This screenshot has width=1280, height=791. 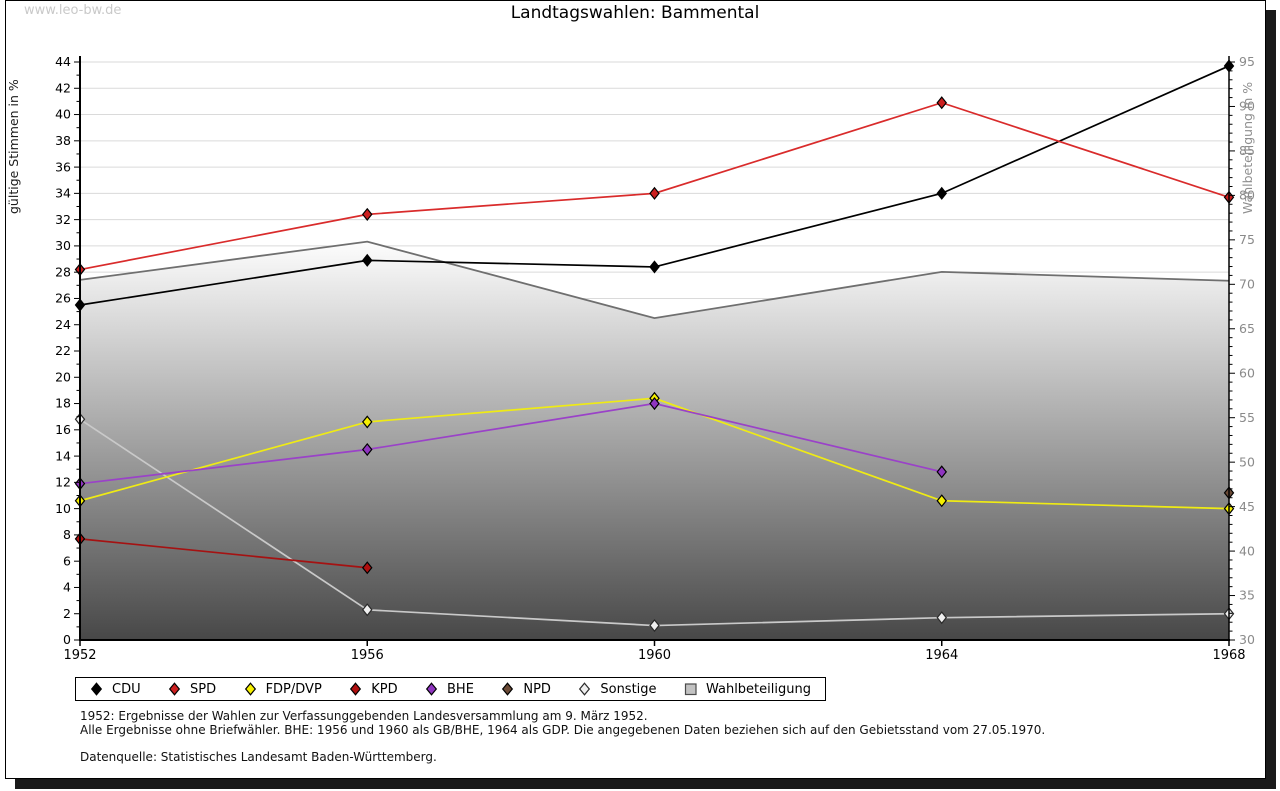 I want to click on x-tick-label: 1964, so click(x=941, y=655).